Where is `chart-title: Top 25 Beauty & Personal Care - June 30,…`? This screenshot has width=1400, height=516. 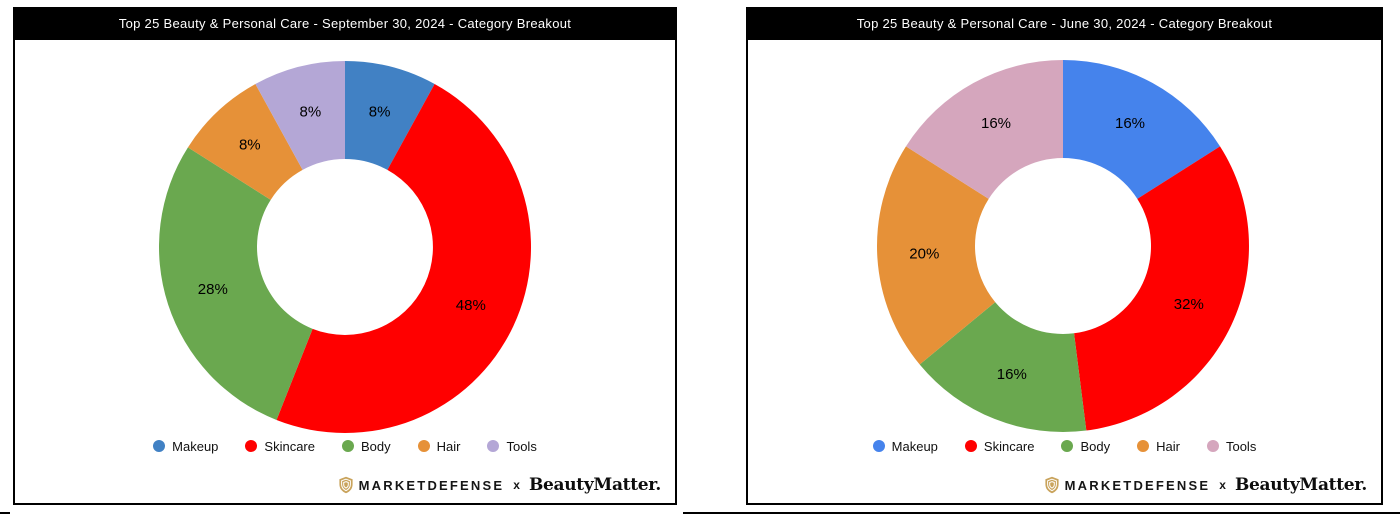 chart-title: Top 25 Beauty & Personal Care - June 30,… is located at coordinates (1064, 23).